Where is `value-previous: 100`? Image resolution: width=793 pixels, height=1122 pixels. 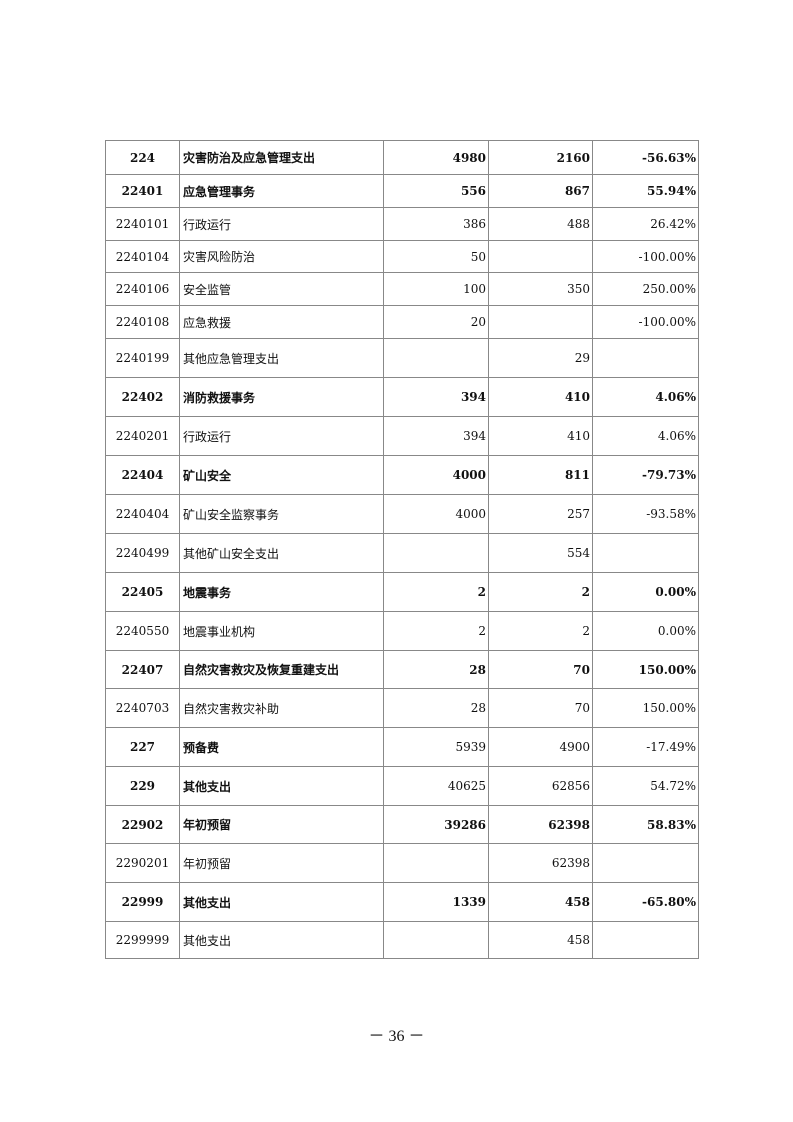 value-previous: 100 is located at coordinates (436, 289).